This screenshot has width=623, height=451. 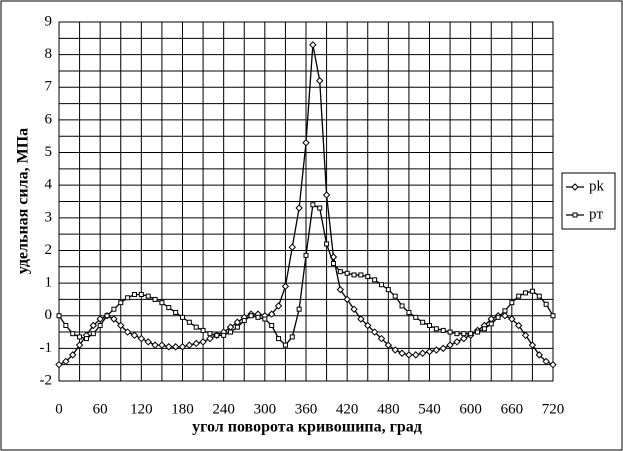 I want to click on x-tick-label: 480, so click(x=388, y=409).